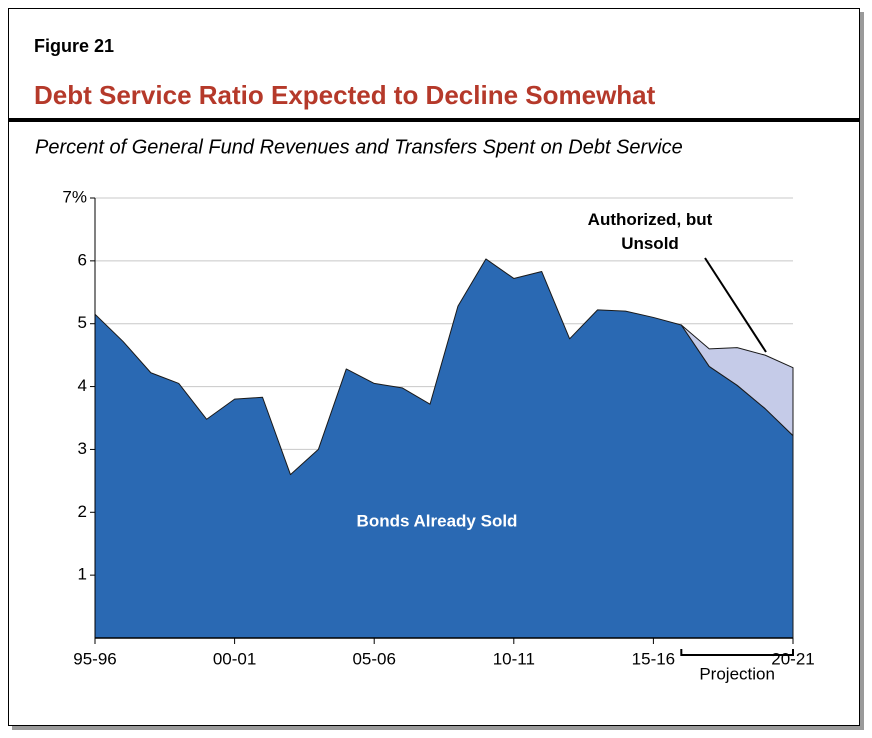 The image size is (872, 738). Describe the element at coordinates (82, 259) in the screenshot. I see `y-tick-label: 6` at that location.